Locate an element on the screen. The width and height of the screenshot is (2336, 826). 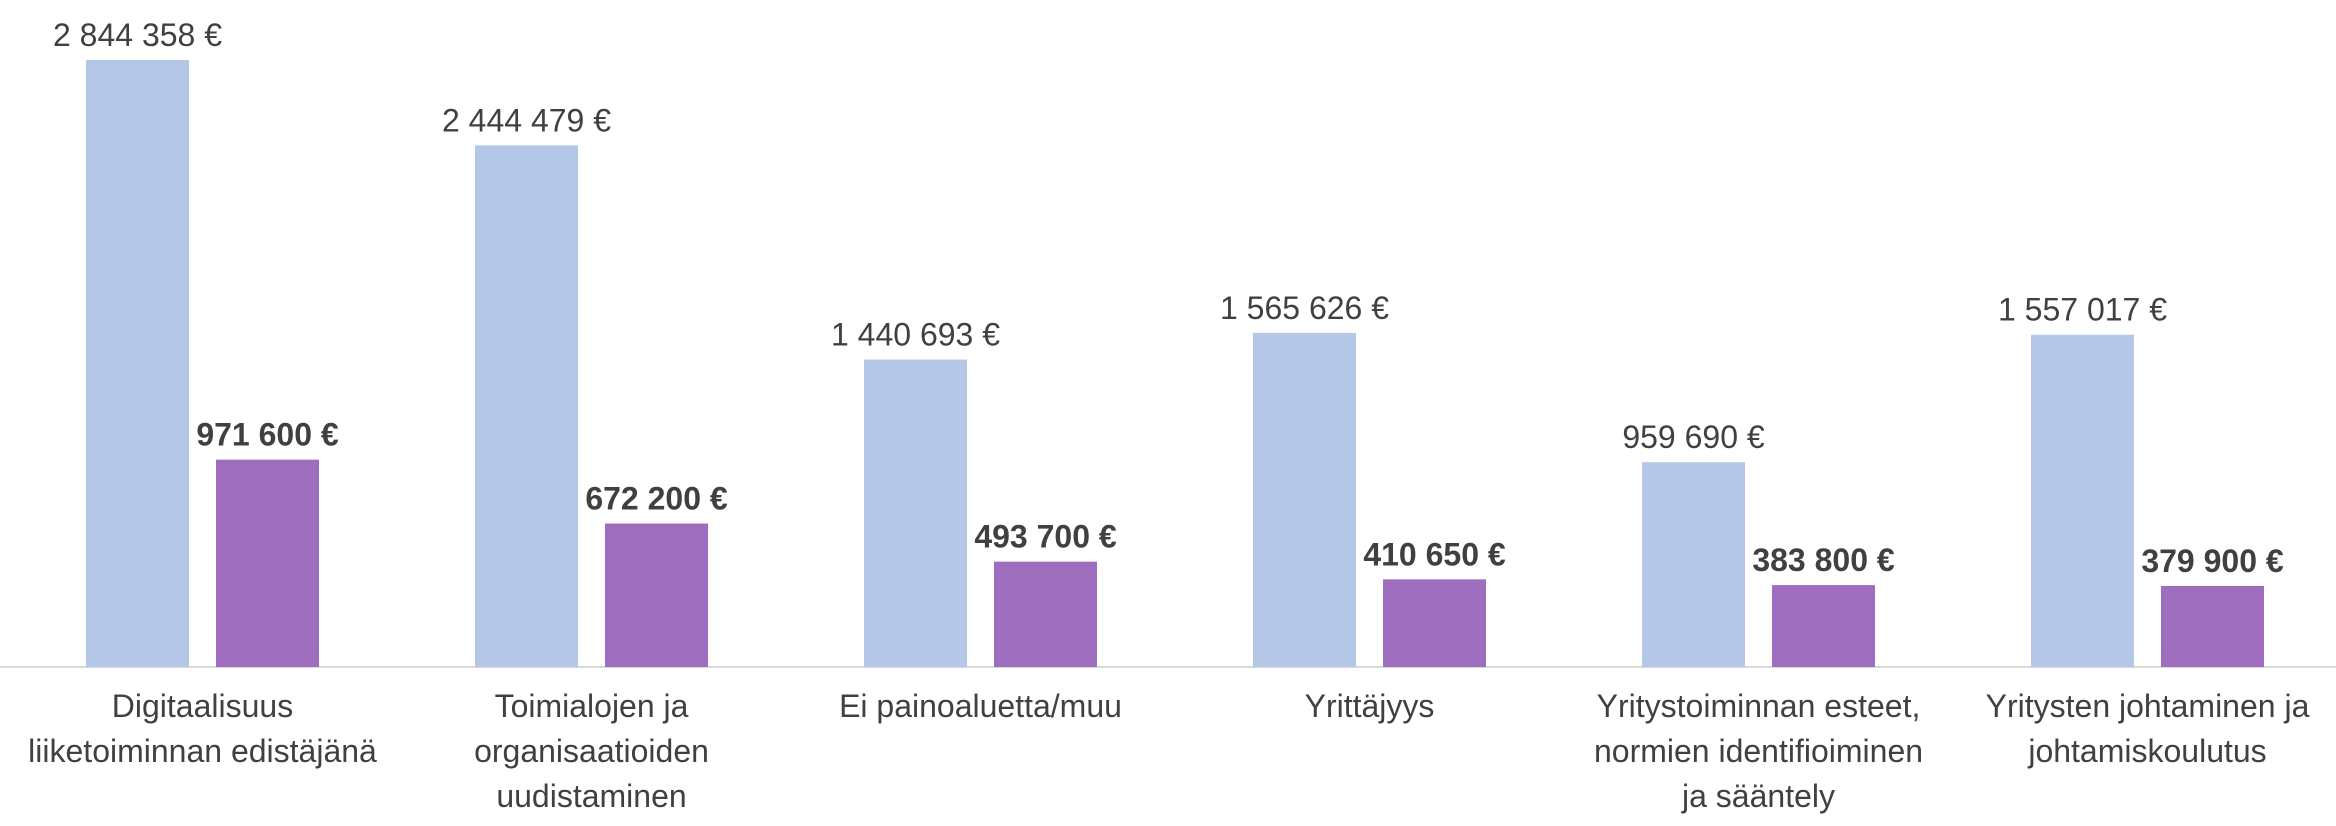
data-label: 1 565 626 € is located at coordinates (1304, 308).